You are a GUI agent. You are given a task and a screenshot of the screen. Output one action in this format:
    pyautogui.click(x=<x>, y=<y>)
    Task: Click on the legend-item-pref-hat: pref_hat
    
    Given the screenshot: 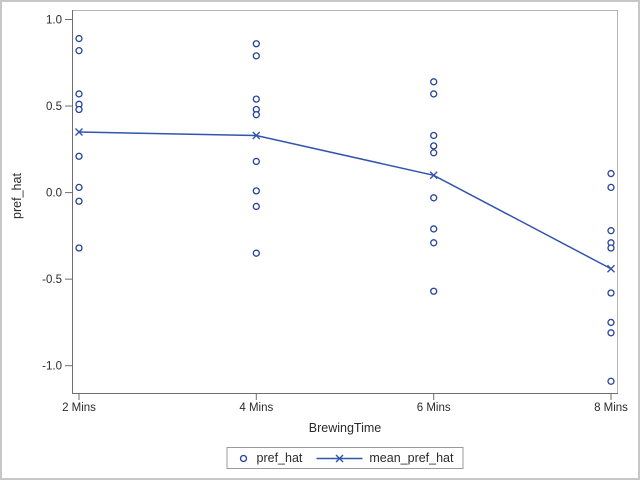 What is the action you would take?
    pyautogui.click(x=270, y=458)
    